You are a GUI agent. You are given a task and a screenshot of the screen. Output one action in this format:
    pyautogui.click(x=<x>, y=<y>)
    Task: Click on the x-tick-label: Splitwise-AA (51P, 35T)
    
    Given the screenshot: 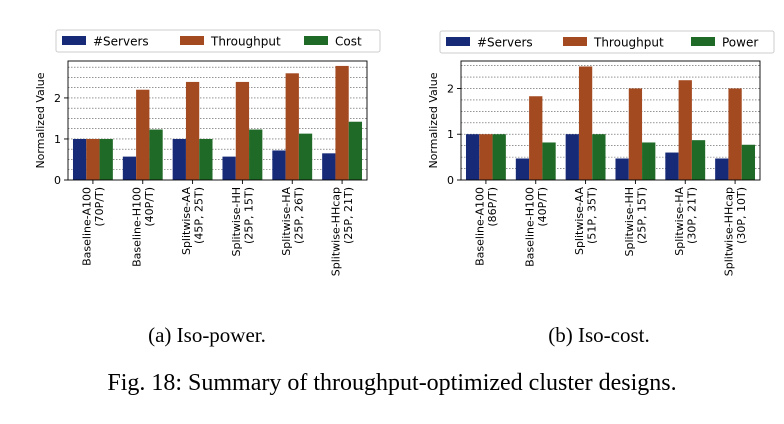 What is the action you would take?
    pyautogui.click(x=586, y=221)
    